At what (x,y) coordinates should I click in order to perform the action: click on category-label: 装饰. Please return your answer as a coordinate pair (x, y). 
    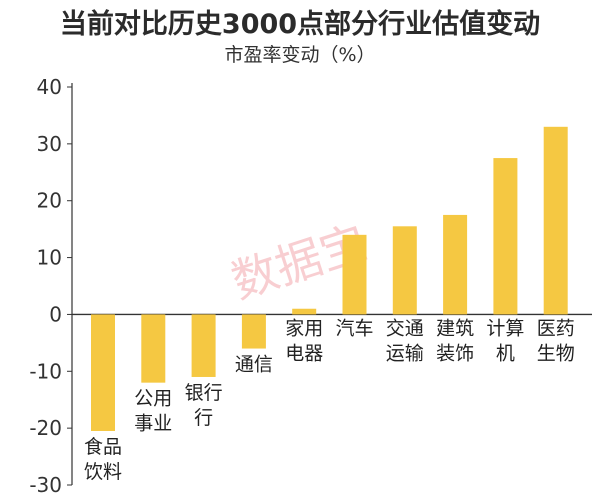
    Looking at the image, I should click on (455, 353).